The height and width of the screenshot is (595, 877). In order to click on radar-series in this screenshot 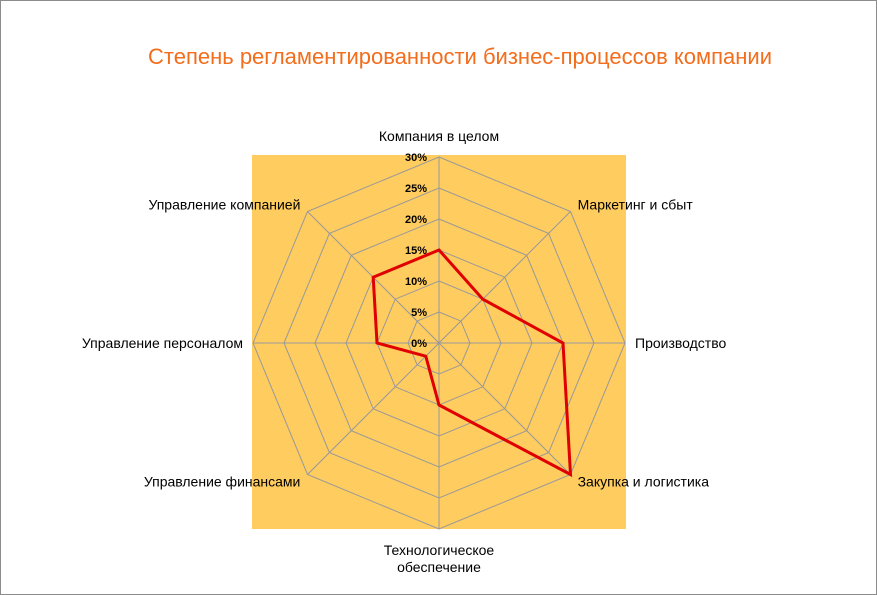, I will do `click(472, 363)`.